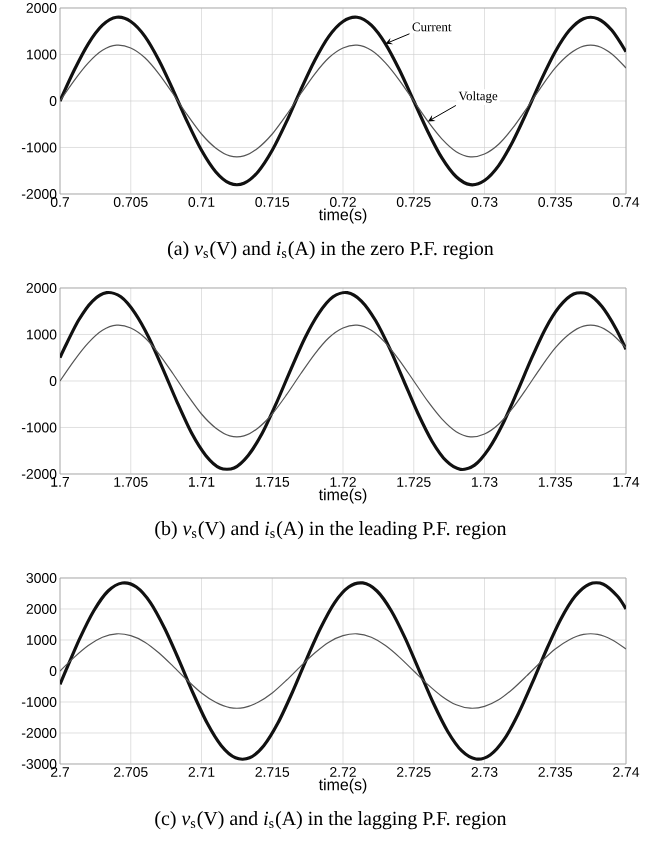 This screenshot has width=646, height=854. Describe the element at coordinates (331, 820) in the screenshot. I see `text: (c) v$_{s}$(V) and i$_{s}$(A) in the lagging P.F. region` at that location.